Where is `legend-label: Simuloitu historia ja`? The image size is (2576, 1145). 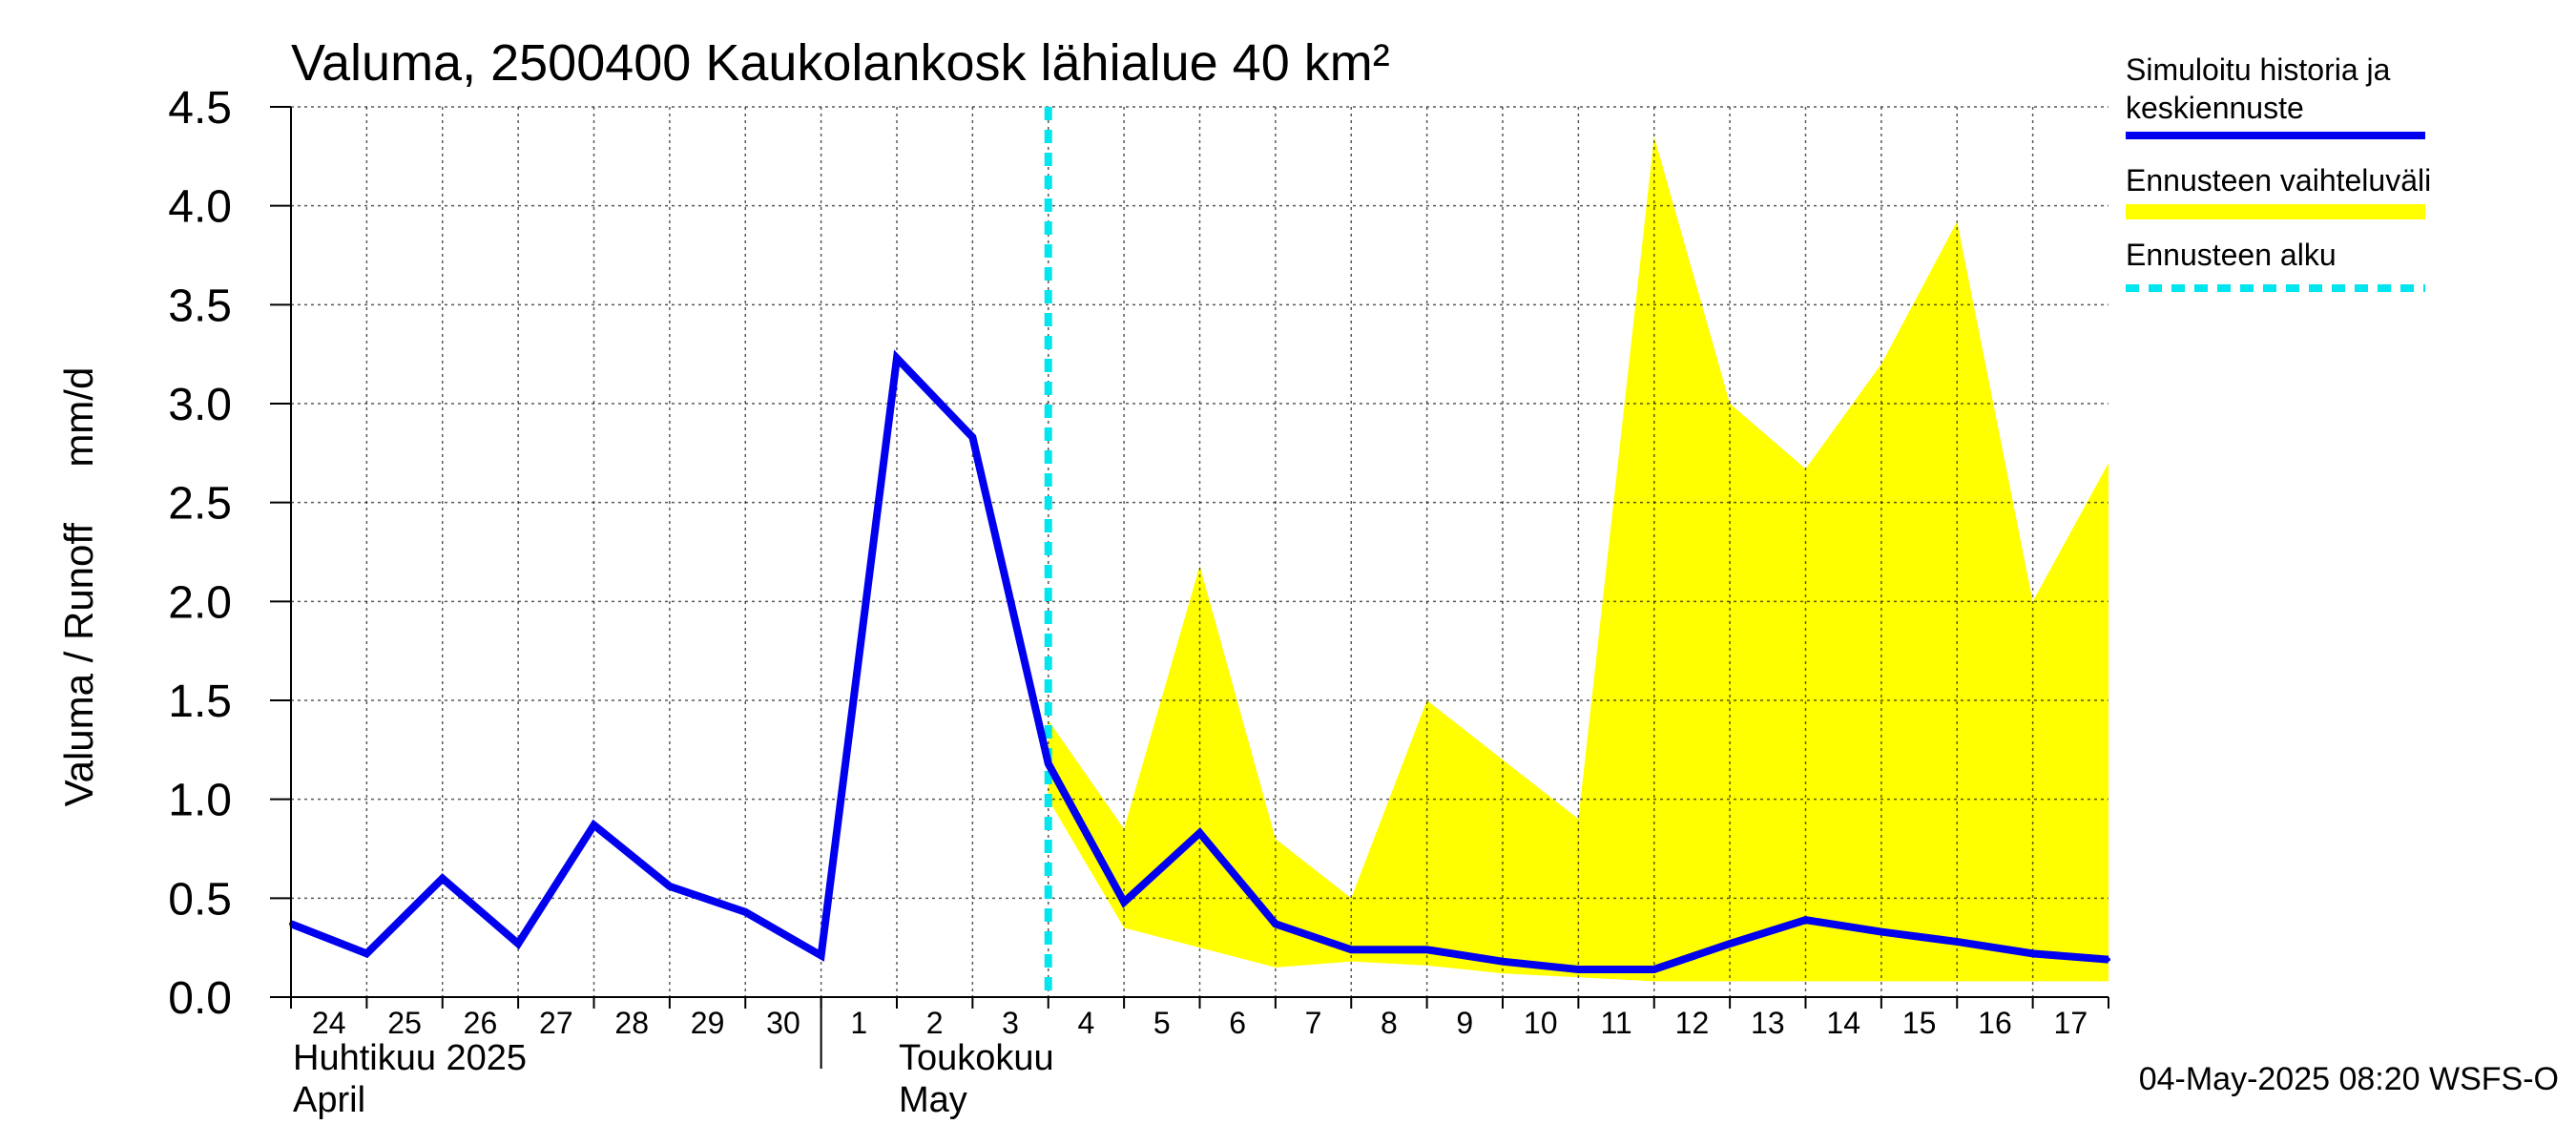 legend-label: Simuloitu historia ja is located at coordinates (2258, 69).